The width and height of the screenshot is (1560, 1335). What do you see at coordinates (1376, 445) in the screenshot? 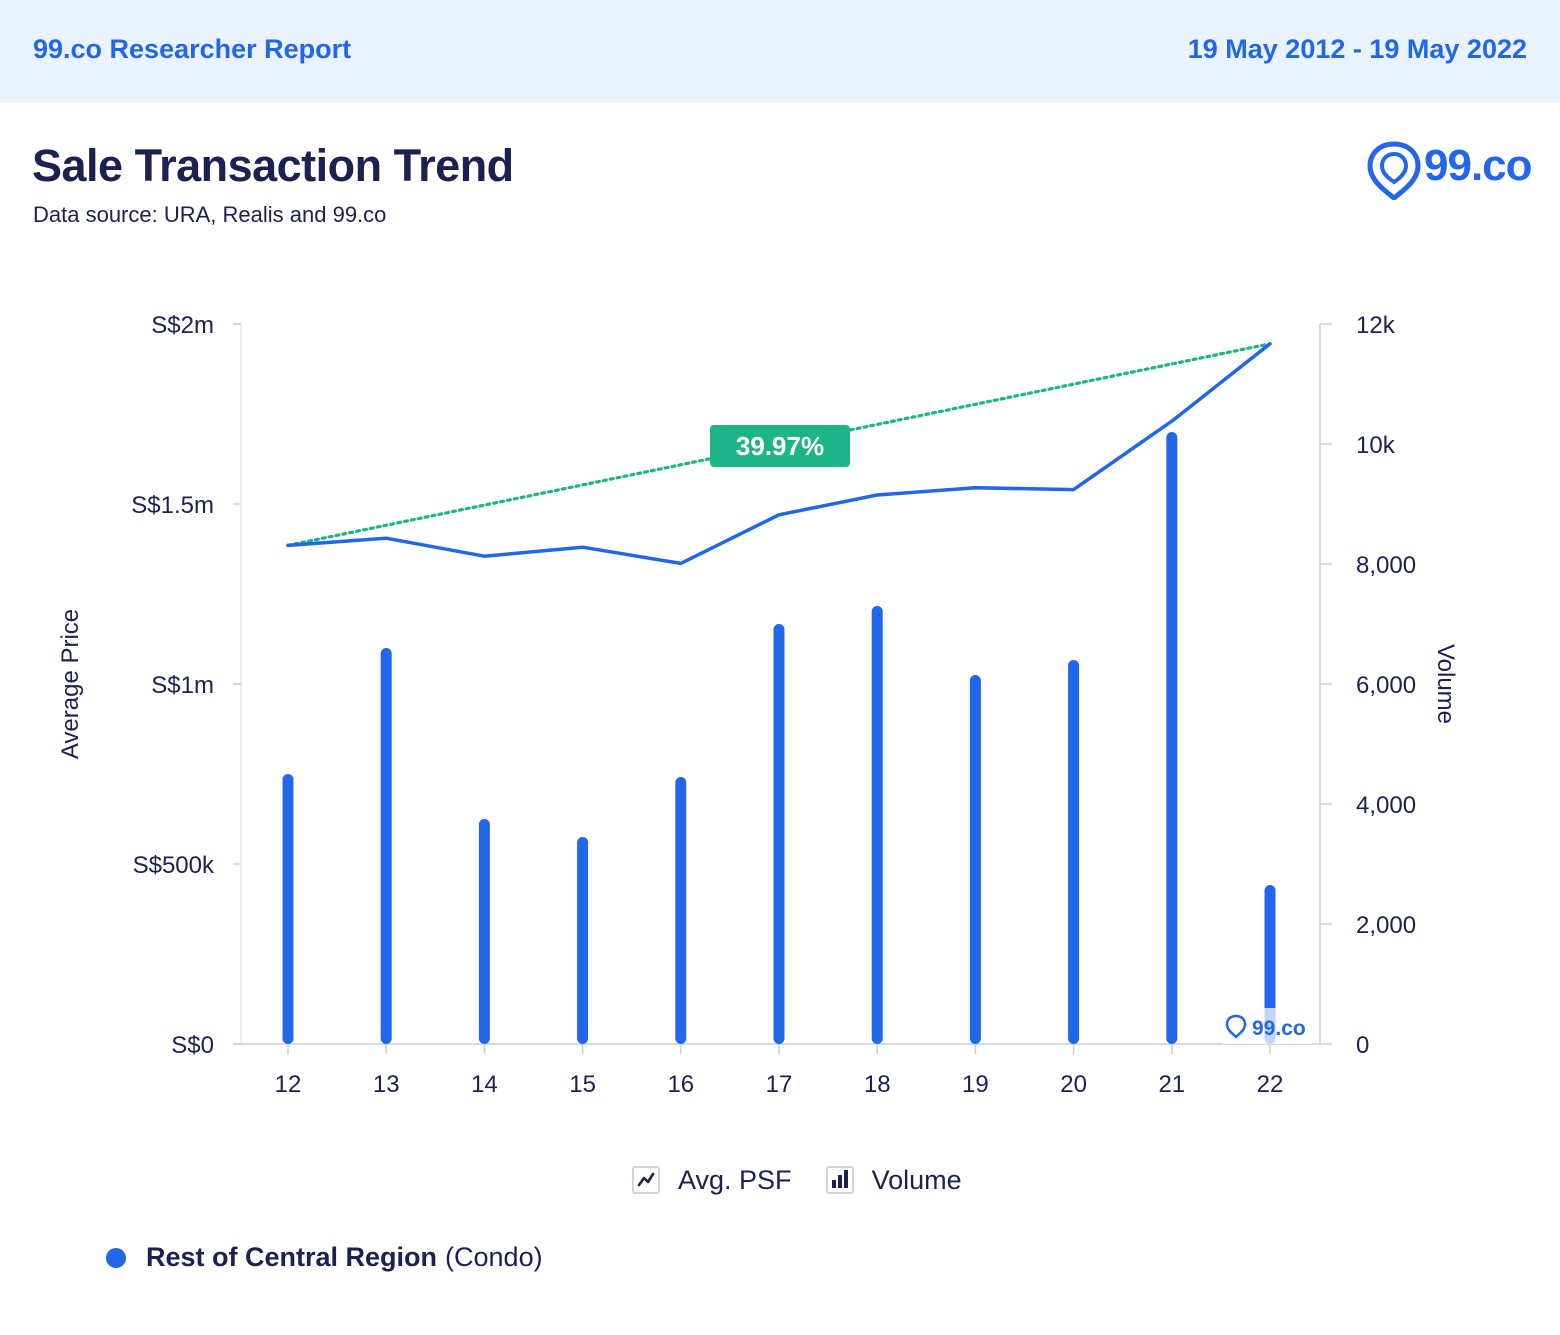
I see `y-tick-label-right: 10k` at bounding box center [1376, 445].